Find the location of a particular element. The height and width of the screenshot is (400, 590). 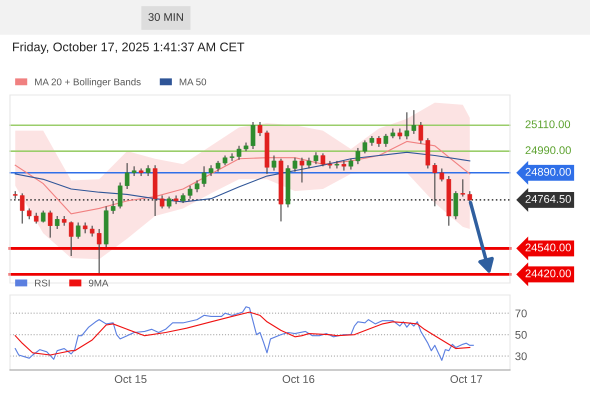

legend-label: RSI is located at coordinates (42, 283).